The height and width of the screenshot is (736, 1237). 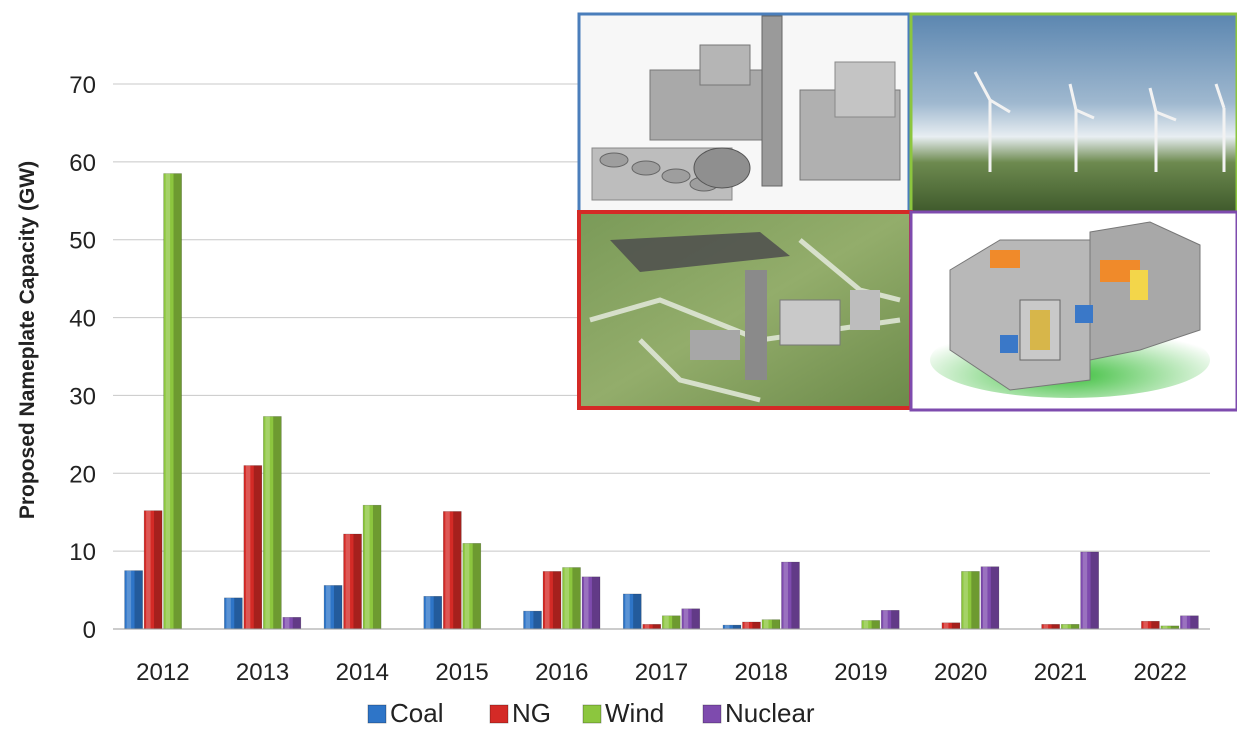 I want to click on bar-coal-2014, so click(x=333, y=607).